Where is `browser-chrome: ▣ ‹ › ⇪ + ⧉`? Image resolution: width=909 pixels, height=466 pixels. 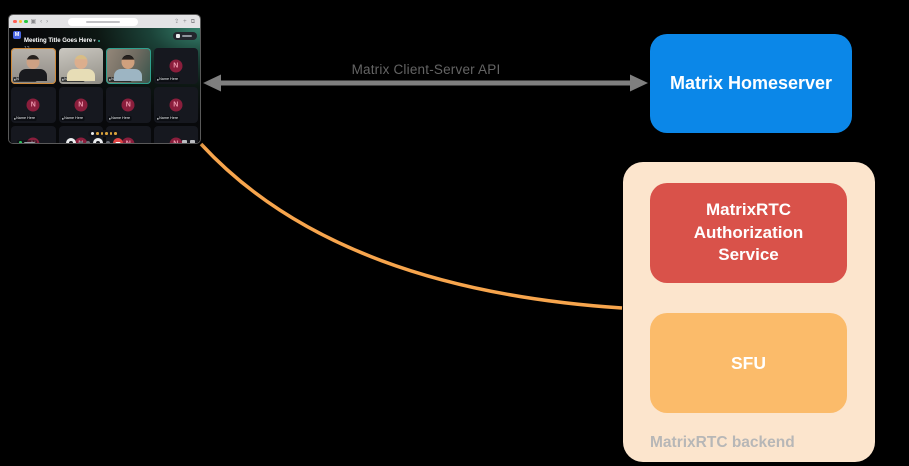 browser-chrome: ▣ ‹ › ⇪ + ⧉ is located at coordinates (104, 21).